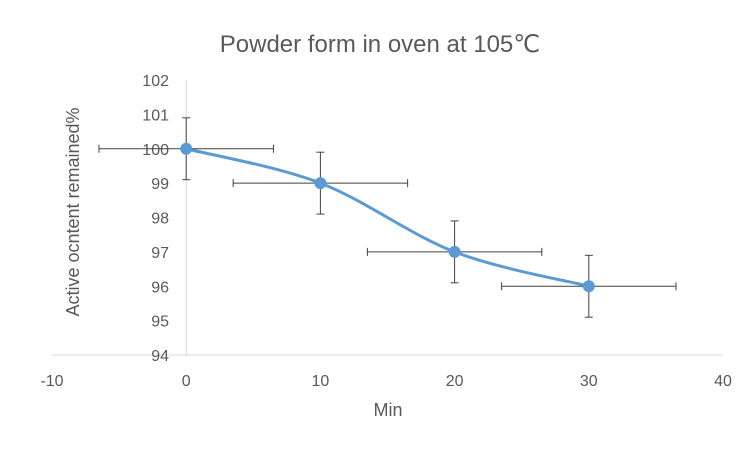  What do you see at coordinates (160, 322) in the screenshot?
I see `y-tick-label: 95` at bounding box center [160, 322].